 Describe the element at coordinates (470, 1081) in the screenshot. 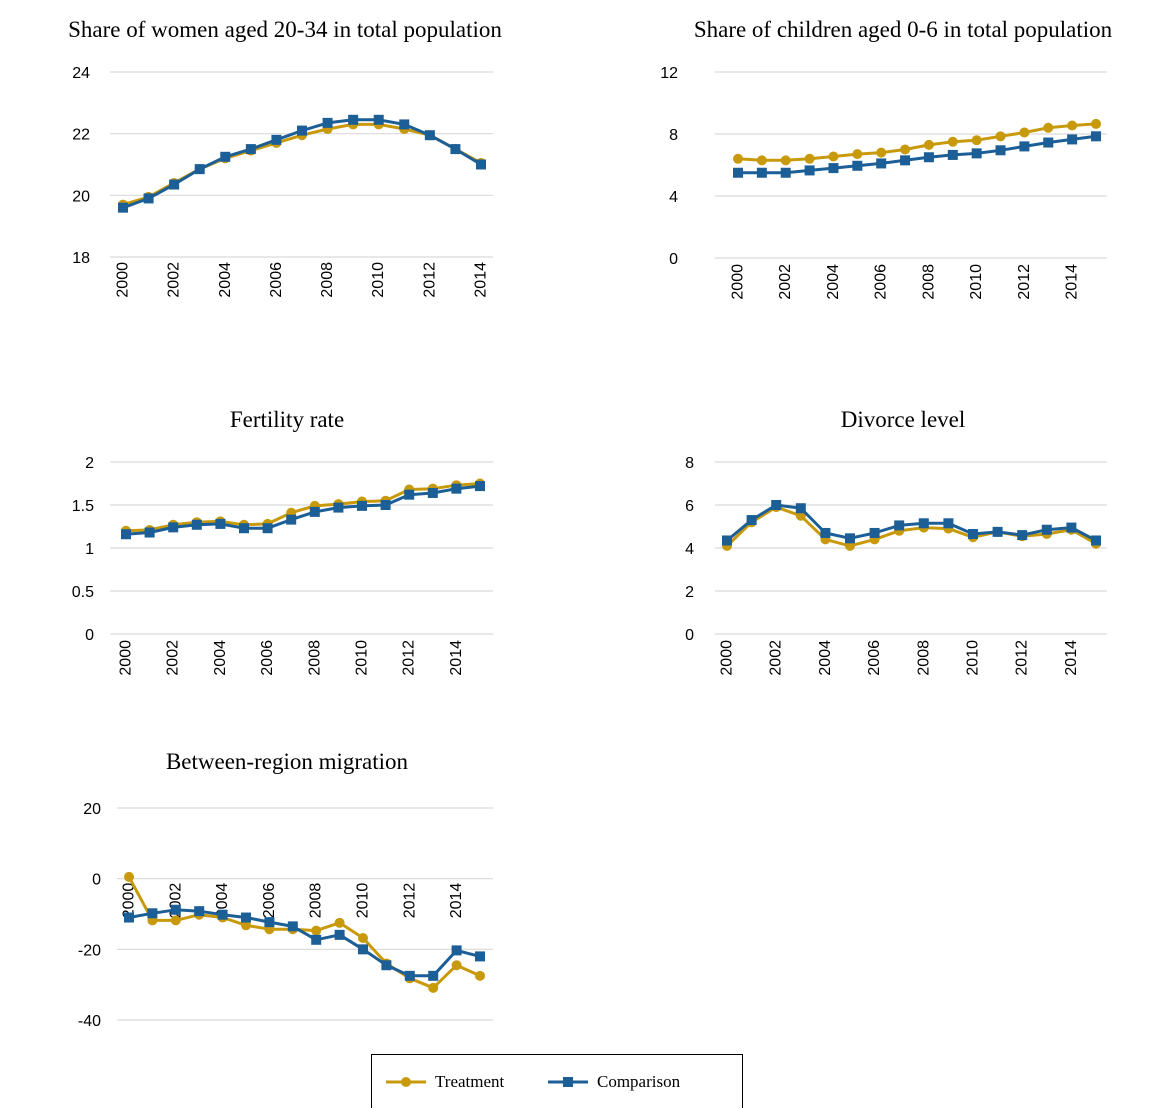

I see `legend-treatment-label: Treatment` at that location.